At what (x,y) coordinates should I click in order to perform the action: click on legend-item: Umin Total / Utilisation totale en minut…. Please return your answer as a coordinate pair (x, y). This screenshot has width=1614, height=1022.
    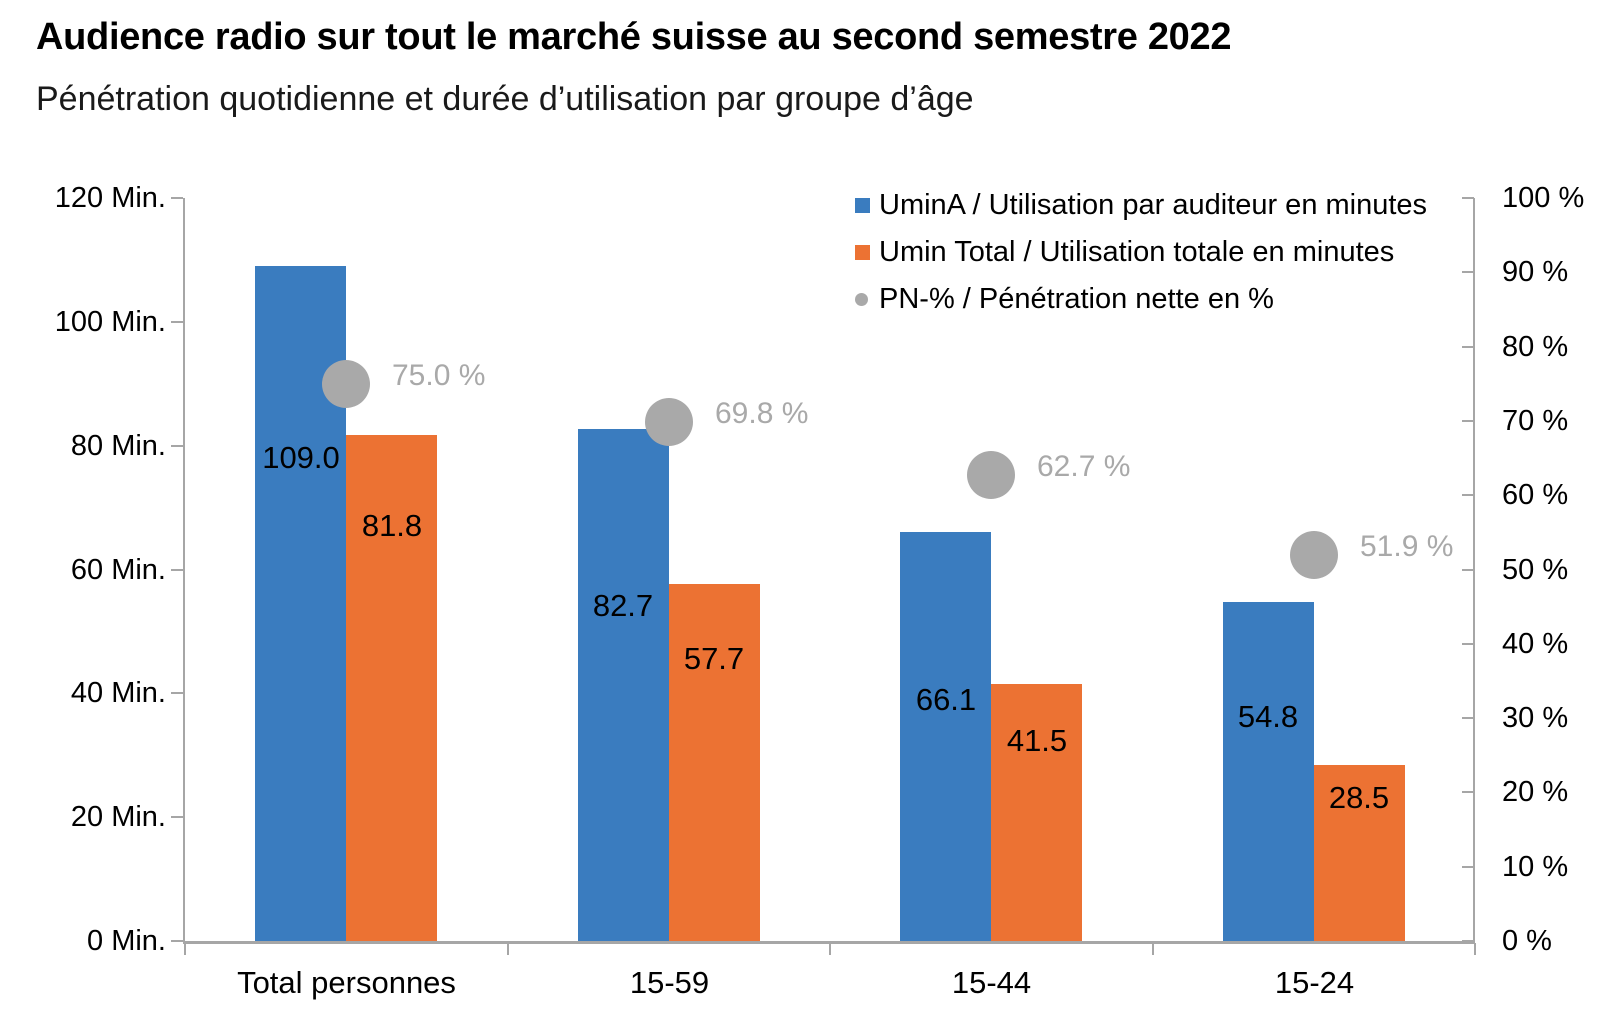
    Looking at the image, I should click on (1141, 252).